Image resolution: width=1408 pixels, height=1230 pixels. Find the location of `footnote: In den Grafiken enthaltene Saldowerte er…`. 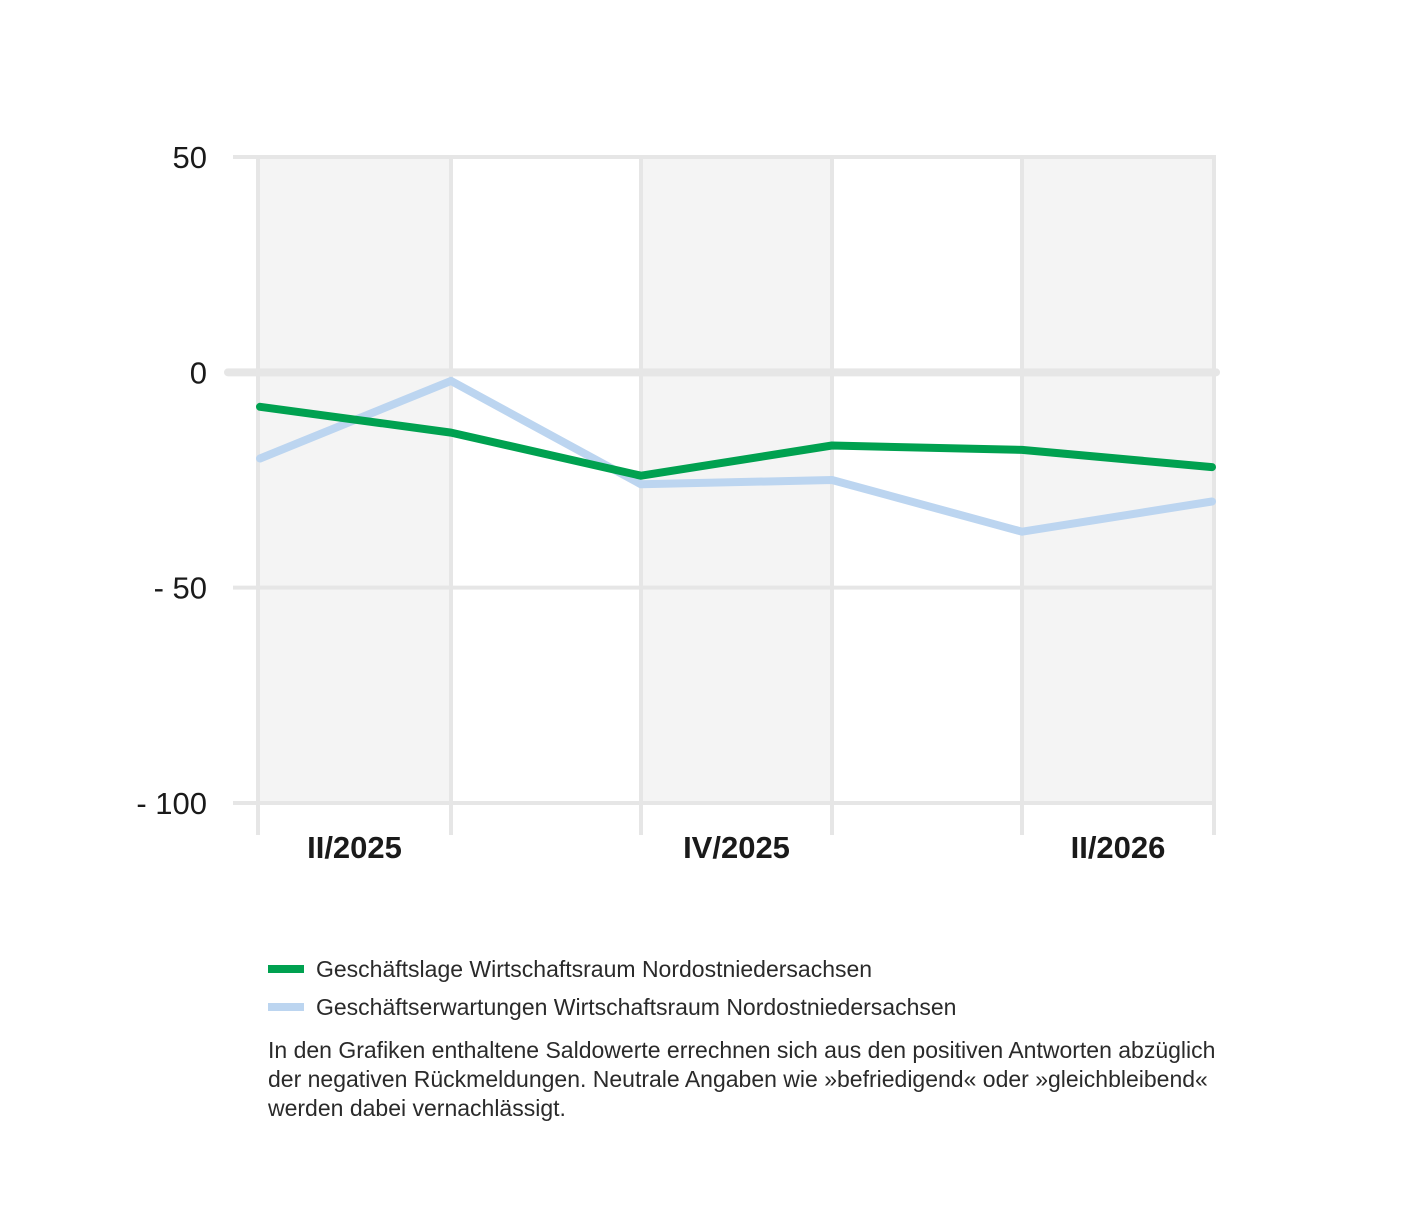

footnote: In den Grafiken enthaltene Saldowerte er… is located at coordinates (742, 1079).